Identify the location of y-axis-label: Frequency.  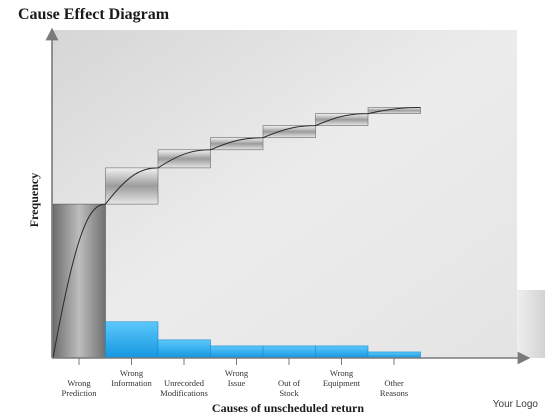
(34, 200).